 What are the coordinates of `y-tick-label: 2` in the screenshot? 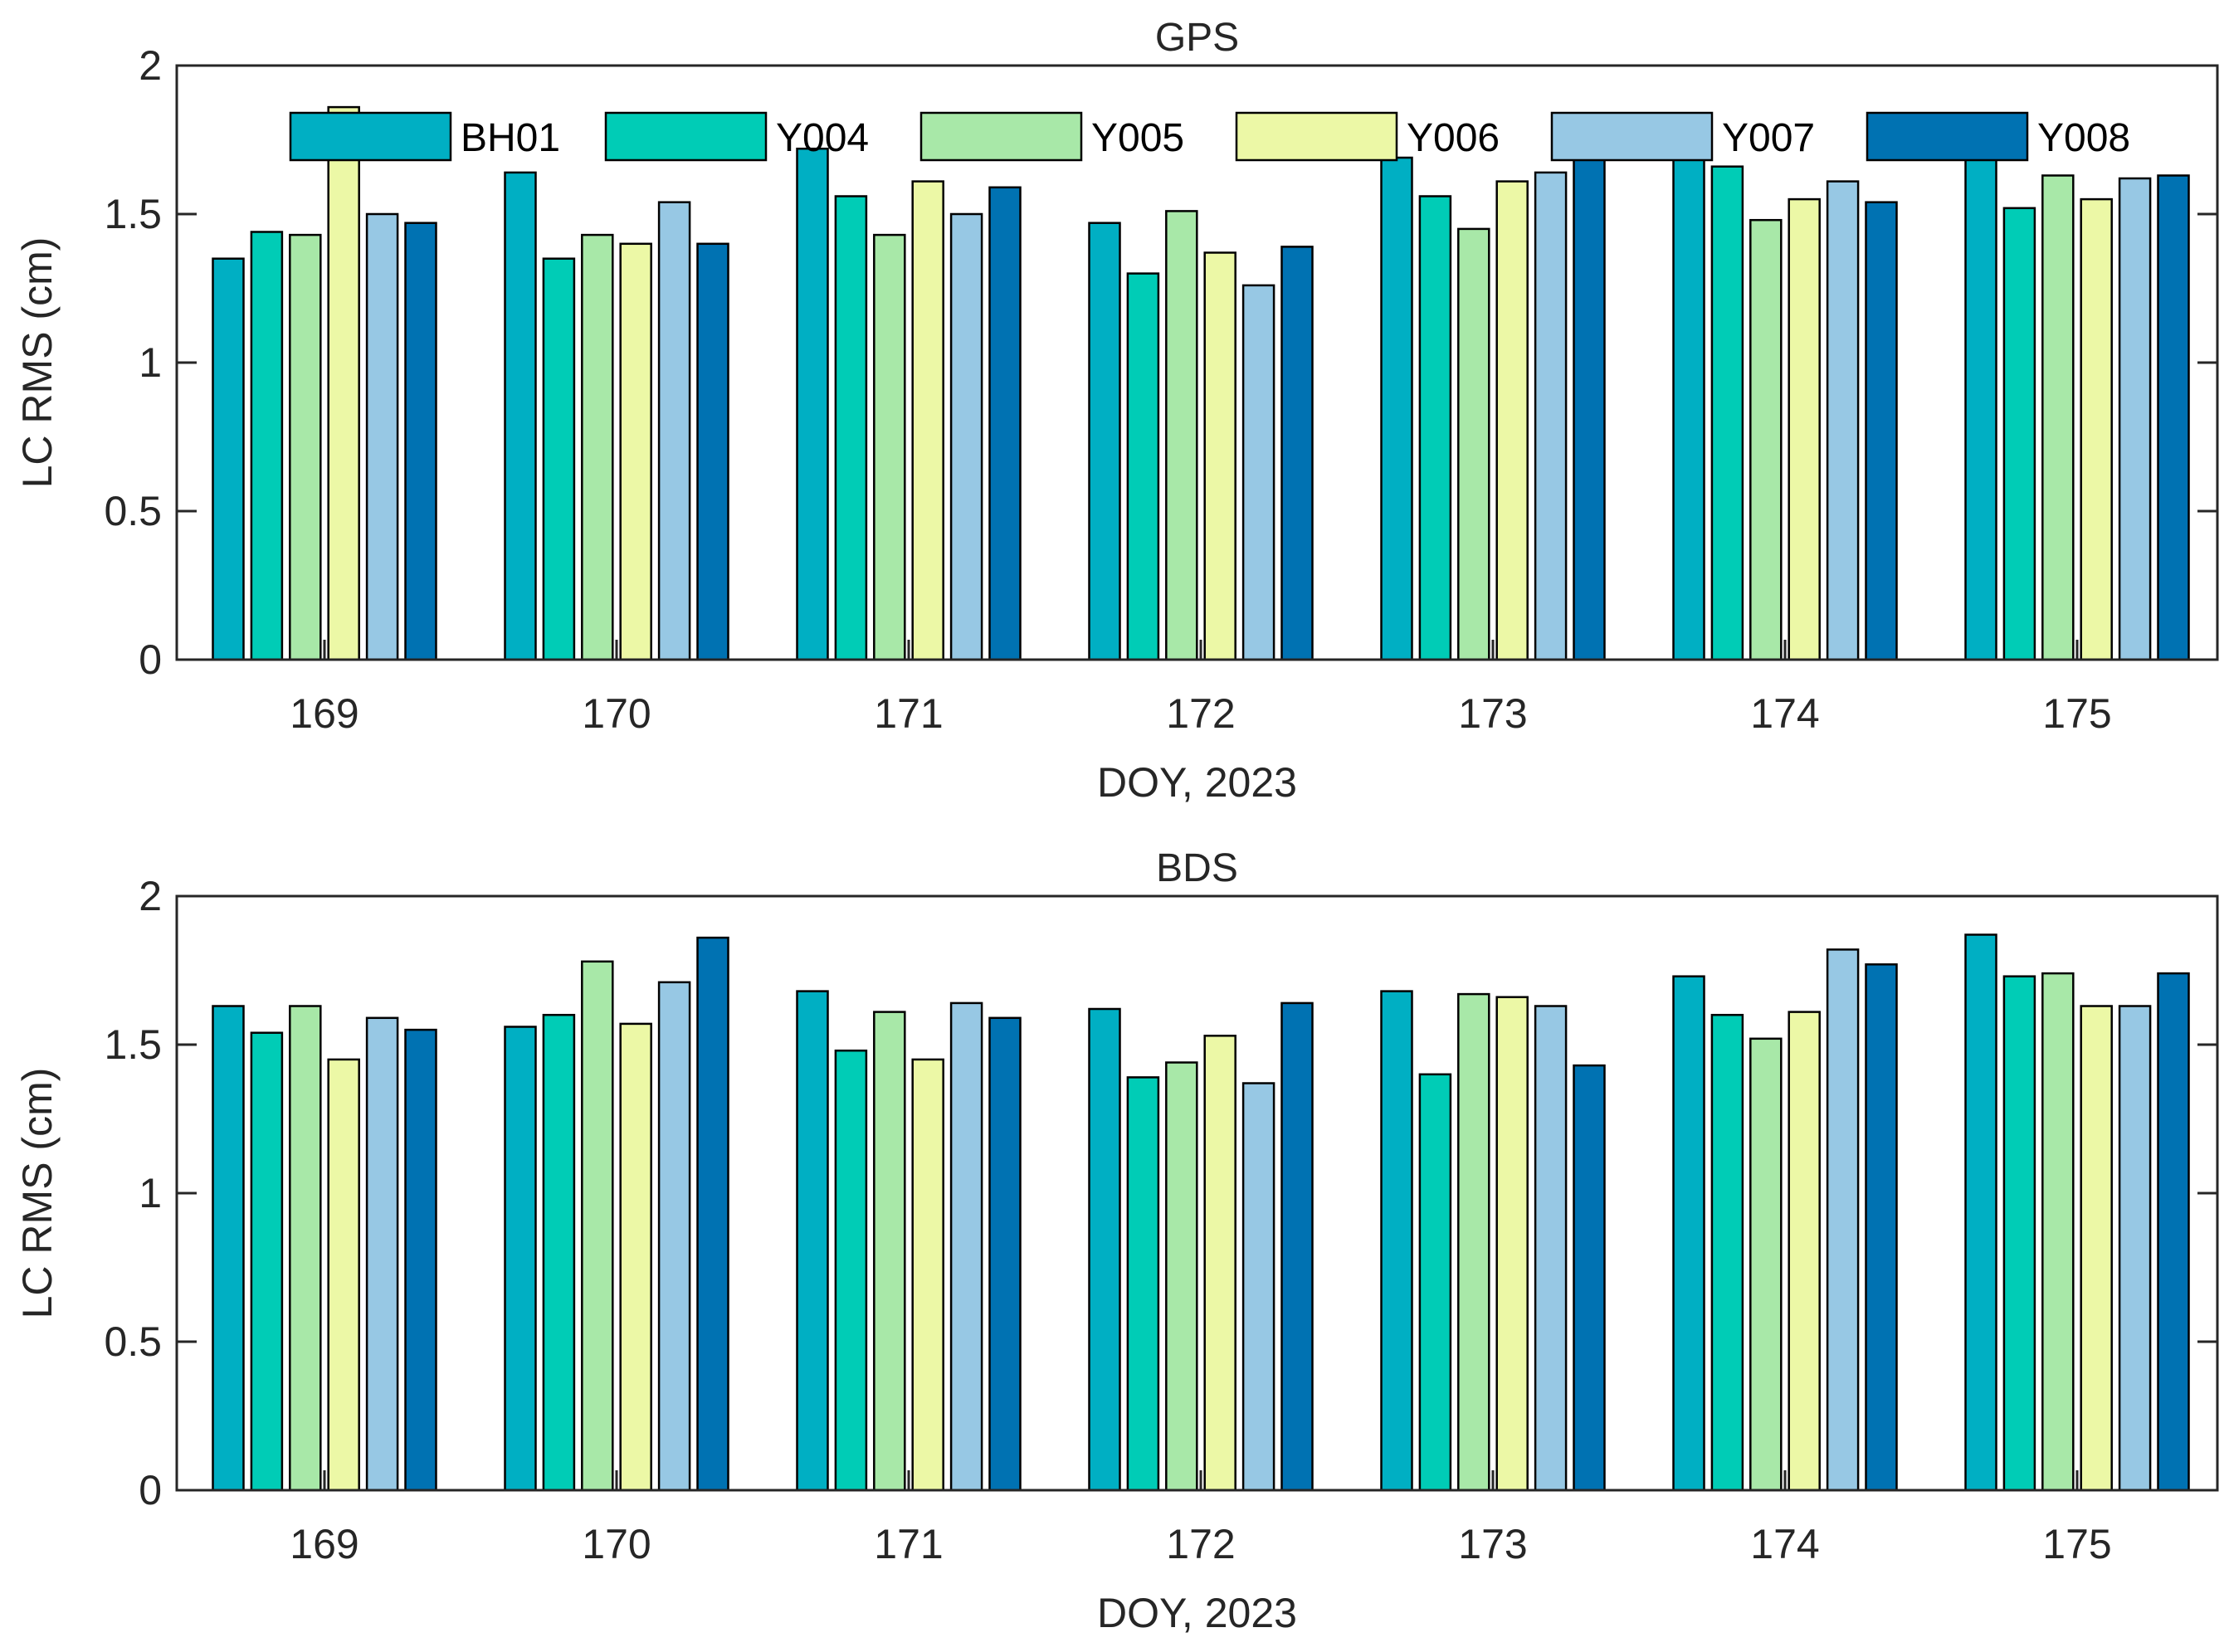 It's located at (150, 896).